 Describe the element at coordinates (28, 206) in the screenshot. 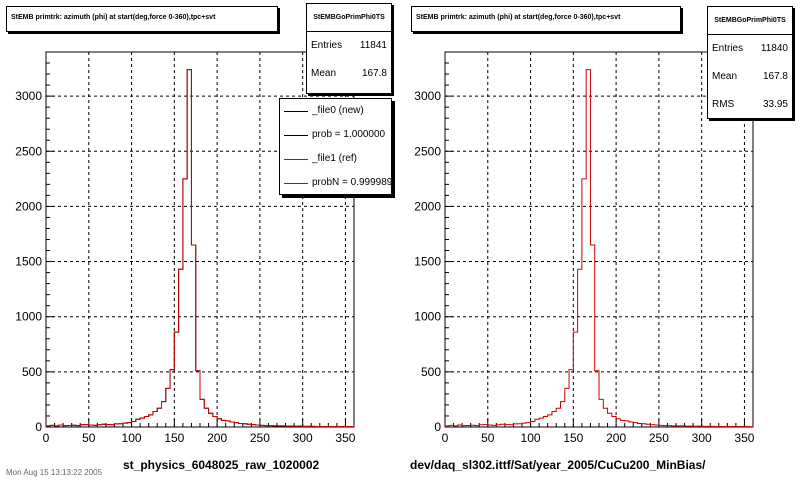

I see `left-y-tick-label-2000: 2000` at that location.